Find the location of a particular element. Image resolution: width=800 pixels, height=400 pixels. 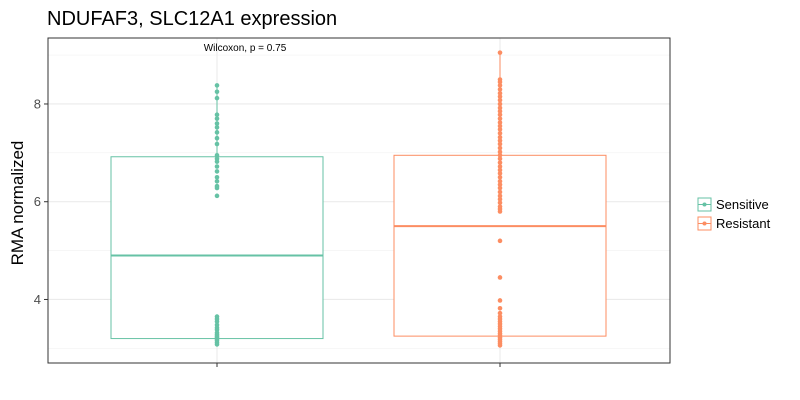

legend: Sensitive Resistant is located at coordinates (734, 214).